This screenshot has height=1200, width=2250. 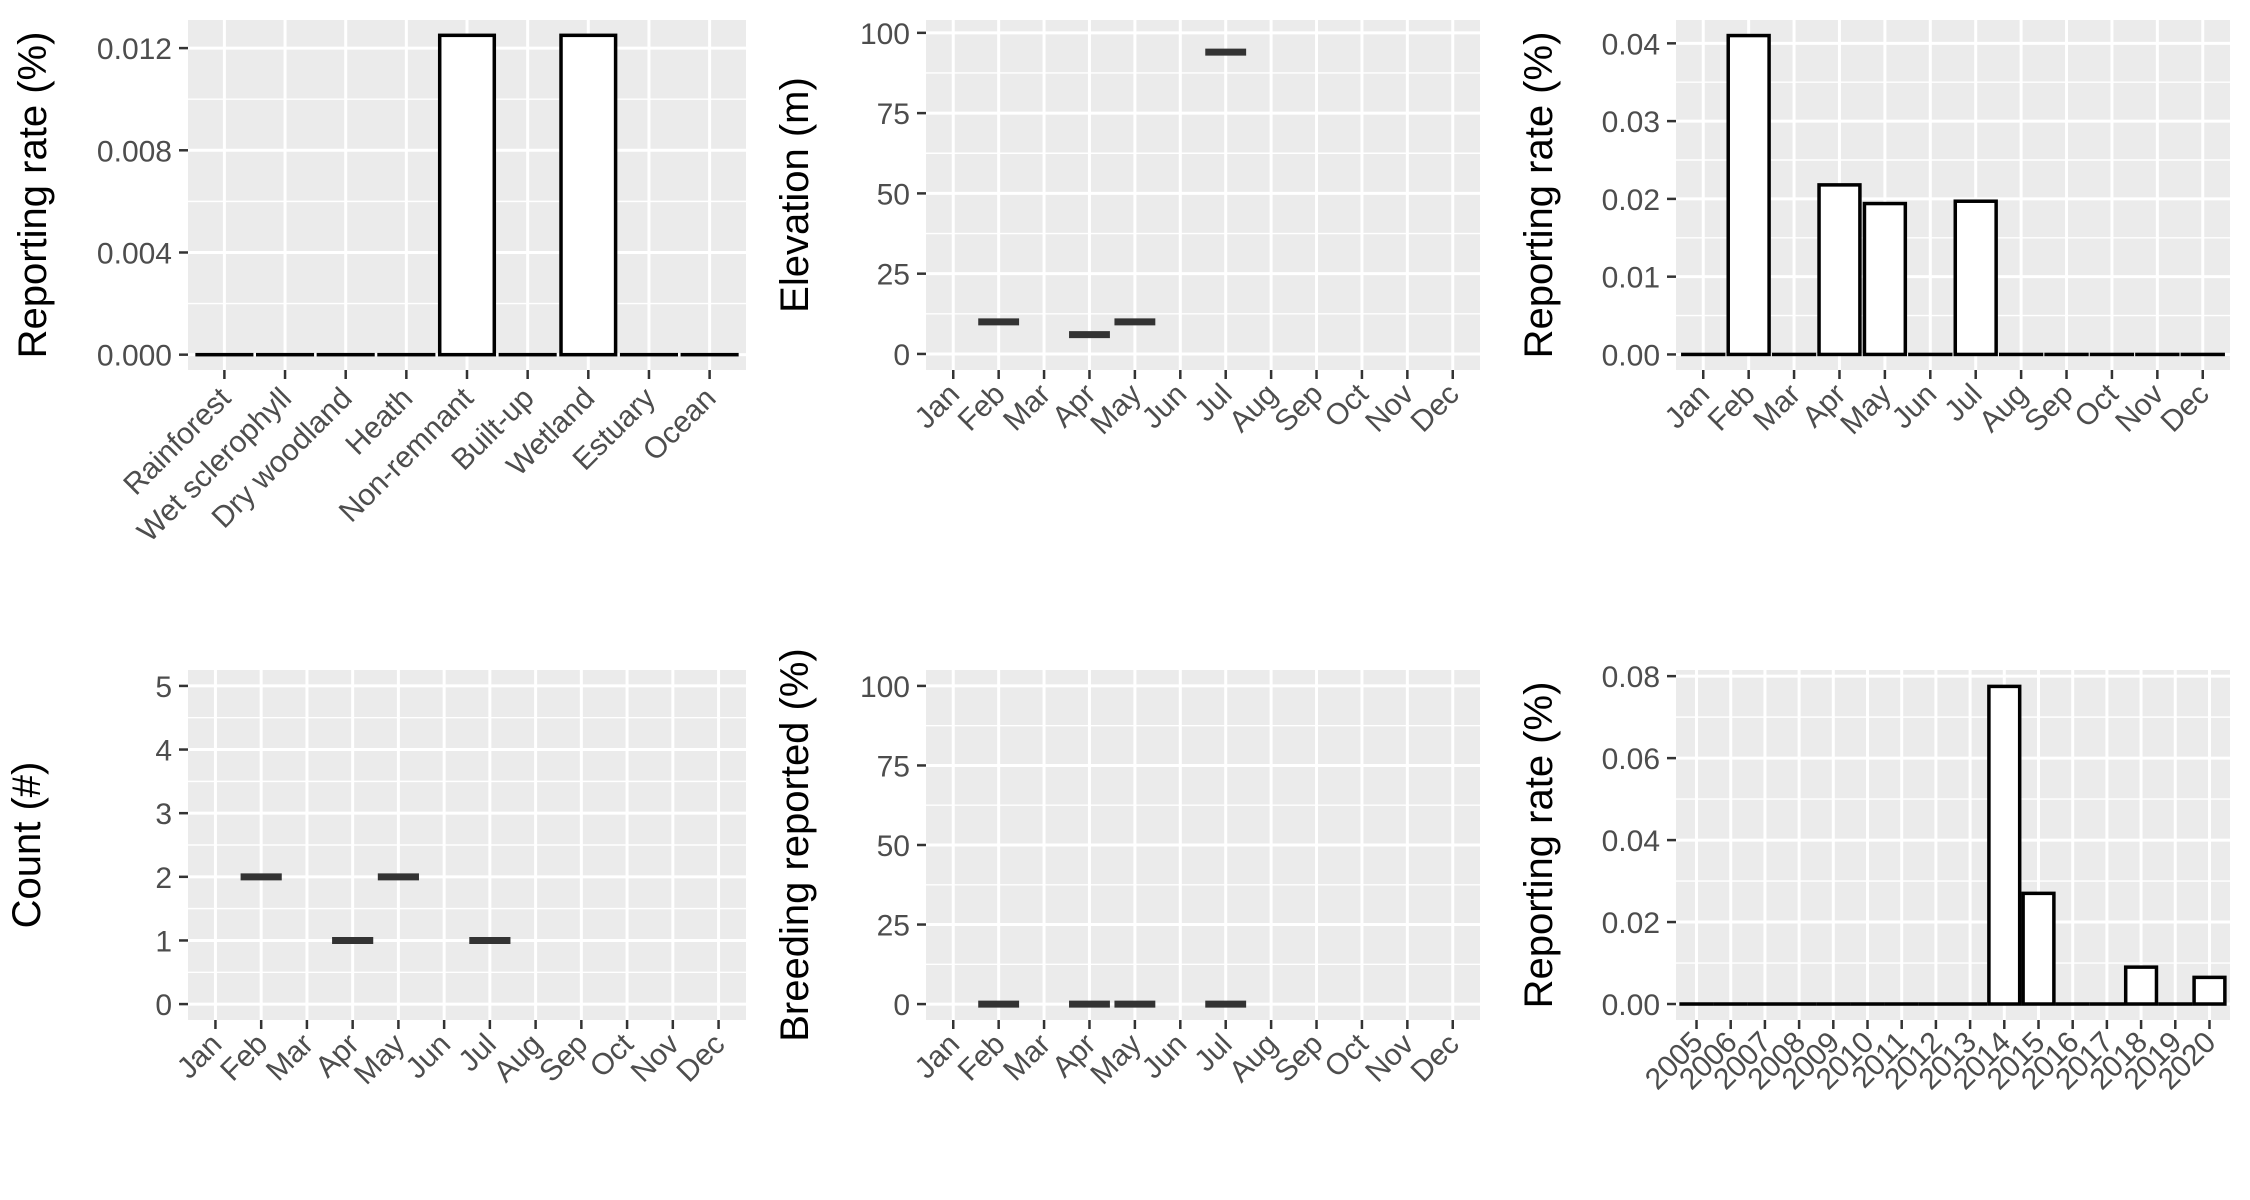 I want to click on y-tick-label: 2, so click(x=163, y=878).